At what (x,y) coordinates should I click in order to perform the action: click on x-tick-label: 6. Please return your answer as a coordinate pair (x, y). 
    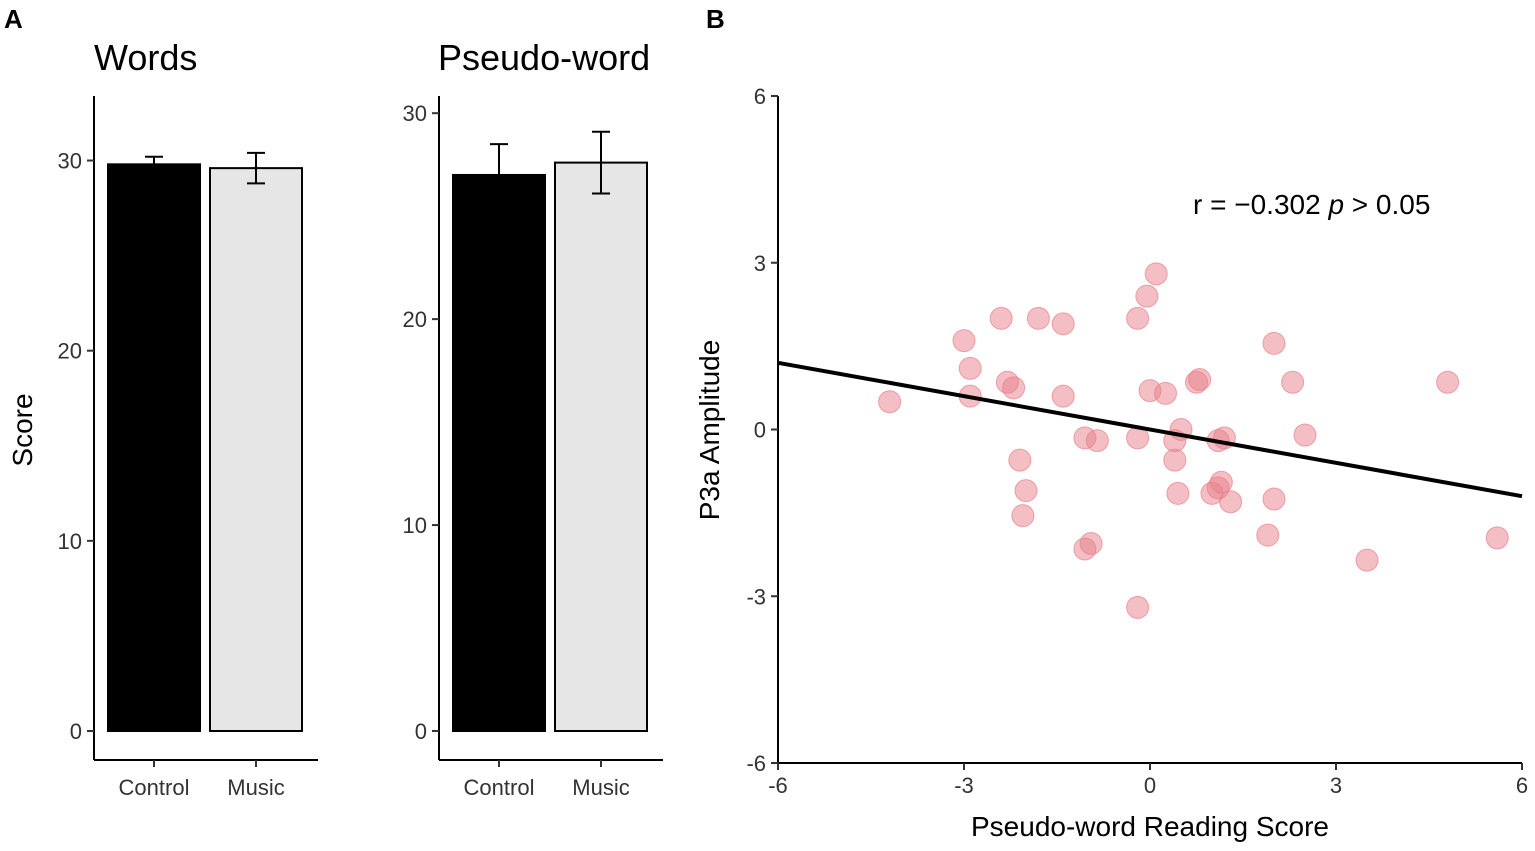
    Looking at the image, I should click on (1522, 785).